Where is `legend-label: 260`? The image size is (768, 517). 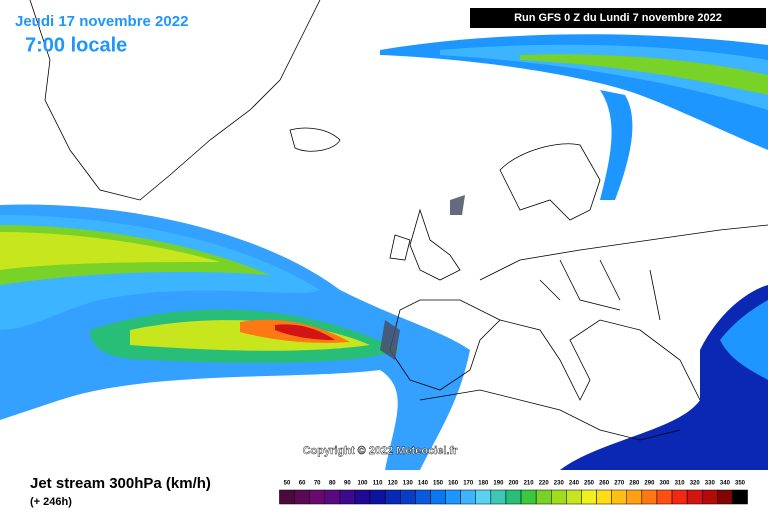 legend-label: 260 is located at coordinates (604, 484).